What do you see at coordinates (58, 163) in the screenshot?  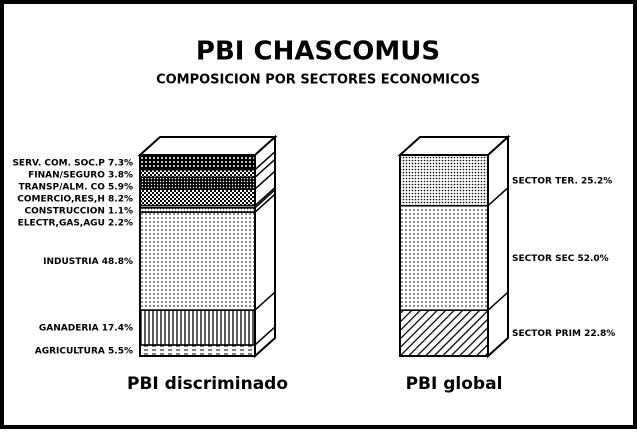 I see `segment-name: SERV. COM. SOC.P` at bounding box center [58, 163].